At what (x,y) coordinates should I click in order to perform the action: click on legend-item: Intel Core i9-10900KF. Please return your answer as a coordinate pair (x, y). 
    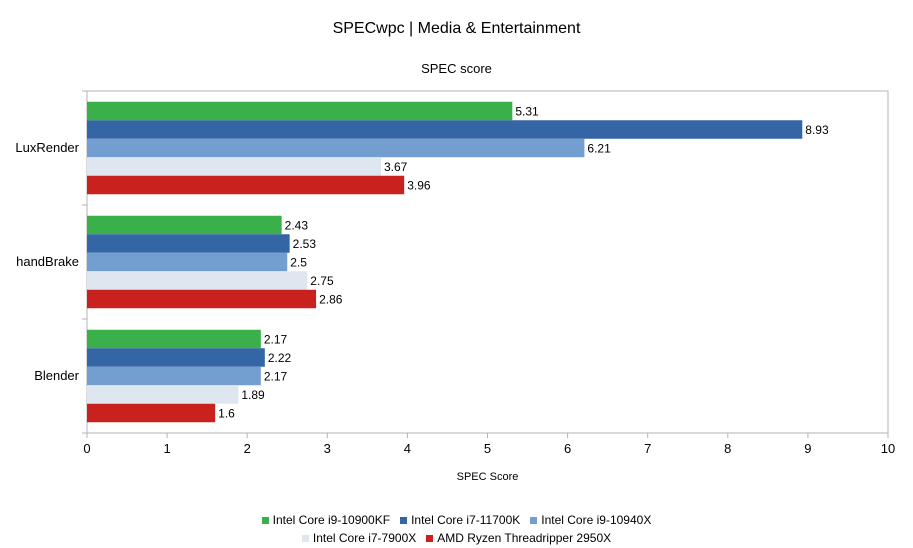
    Looking at the image, I should click on (326, 520).